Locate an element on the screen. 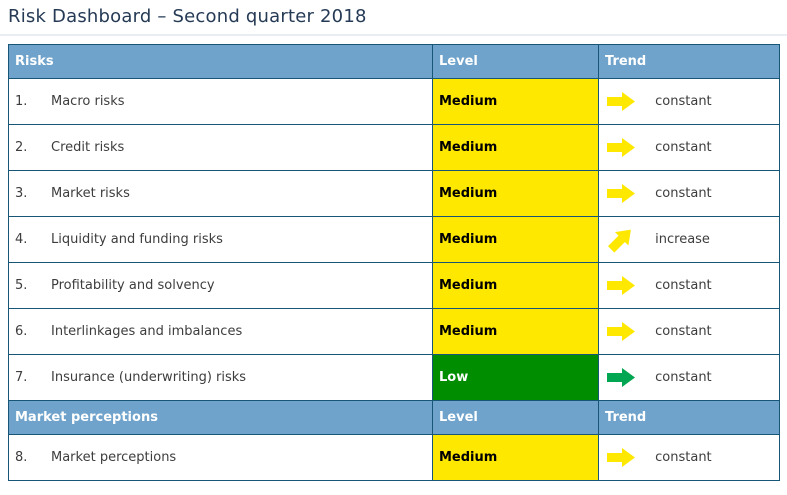  header-row-market-perceptions: Market perceptions Level Trend is located at coordinates (394, 417).